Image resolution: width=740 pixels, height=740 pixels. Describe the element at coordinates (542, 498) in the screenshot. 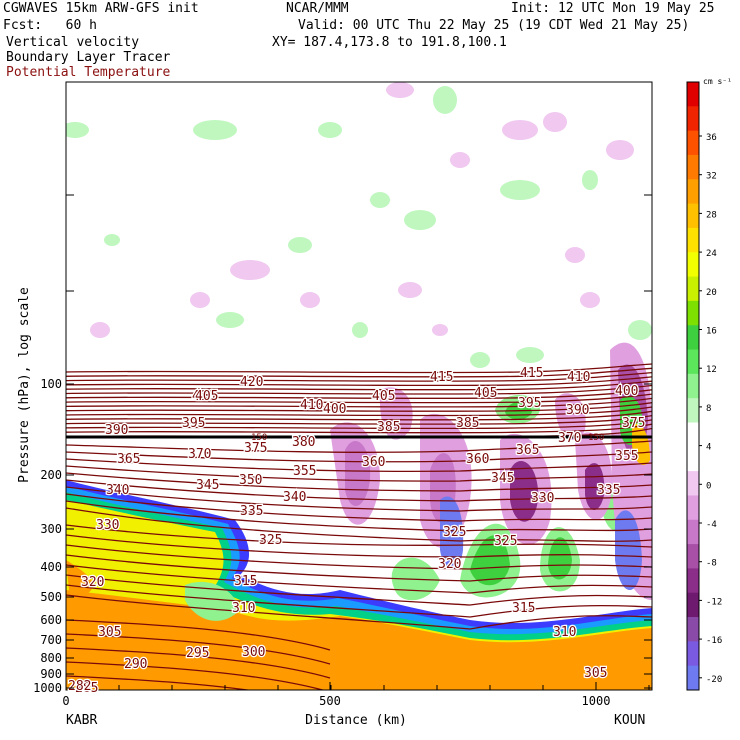

I see `theta-label: 330` at that location.